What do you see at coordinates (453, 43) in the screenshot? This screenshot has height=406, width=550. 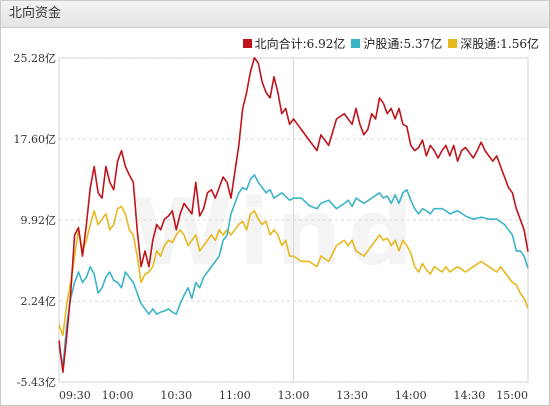 I see `legend-swatch-shenzhen` at bounding box center [453, 43].